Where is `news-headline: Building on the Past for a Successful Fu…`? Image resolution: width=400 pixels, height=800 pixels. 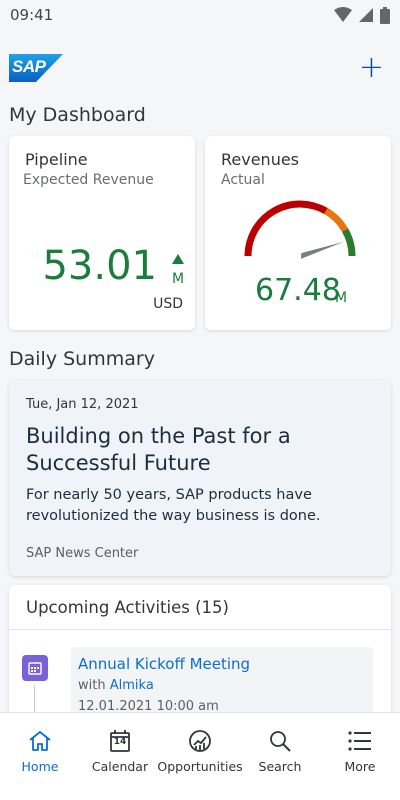 news-headline: Building on the Past for a Successful Fu… is located at coordinates (158, 449).